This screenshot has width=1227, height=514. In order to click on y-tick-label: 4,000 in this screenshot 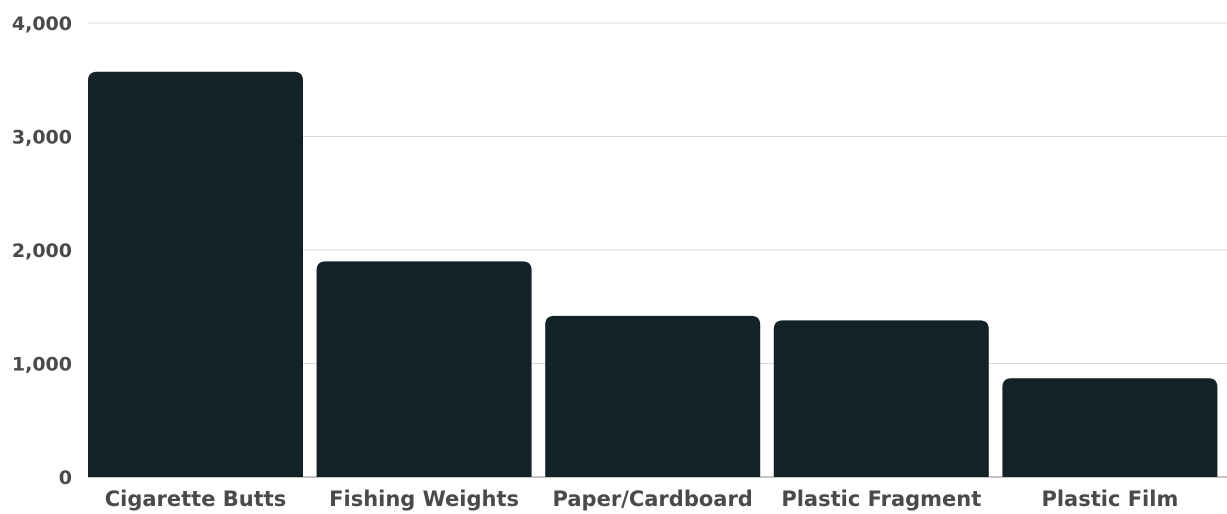, I will do `click(42, 24)`.